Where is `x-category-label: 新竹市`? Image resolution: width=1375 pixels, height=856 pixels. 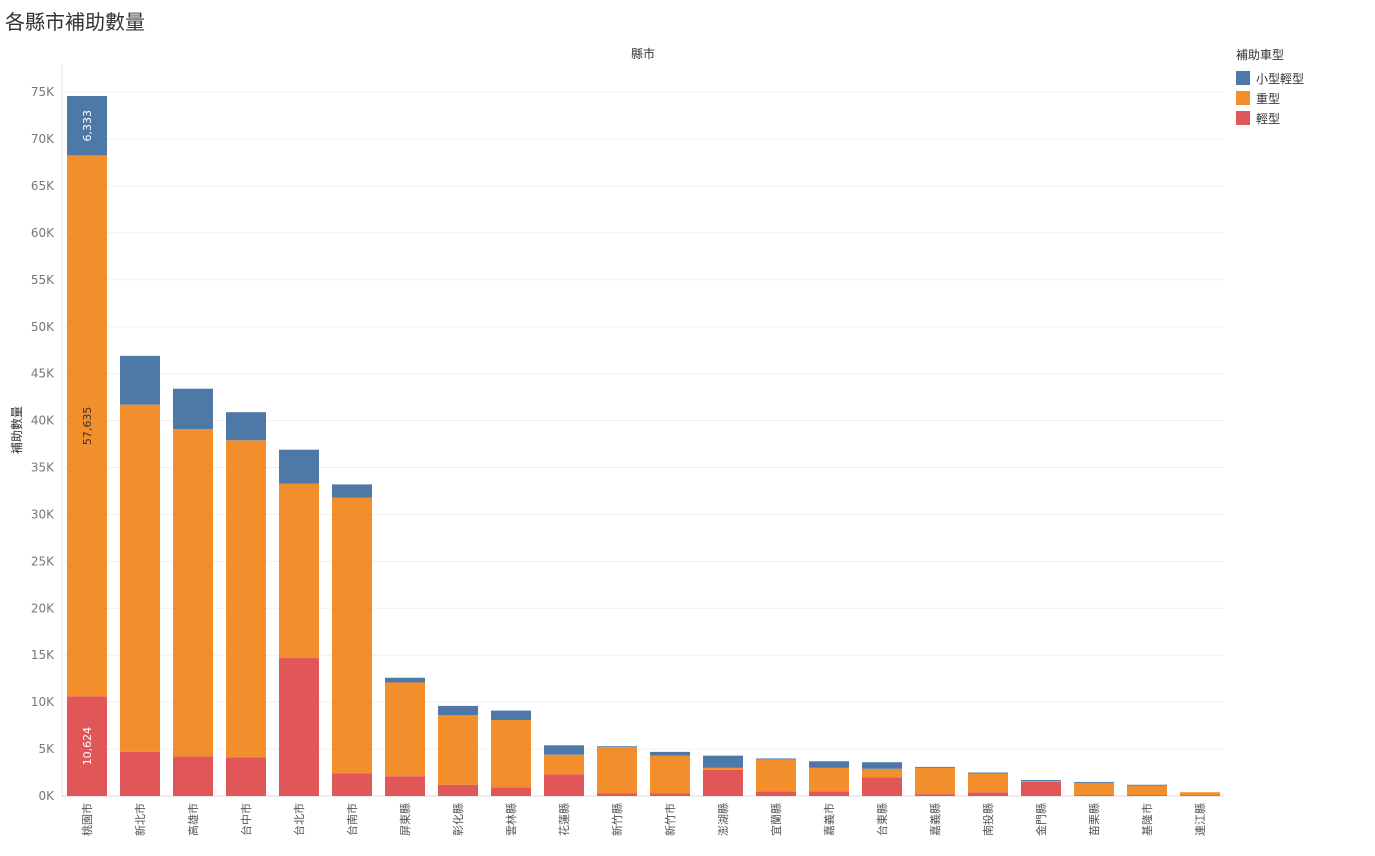
x-category-label: 新竹市 is located at coordinates (670, 819).